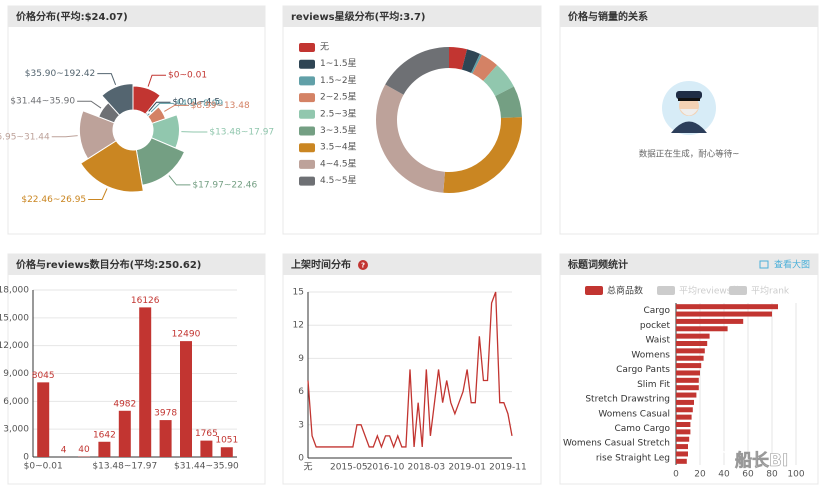 The width and height of the screenshot is (828, 496). What do you see at coordinates (298, 326) in the screenshot?
I see `y-tick-label: 12` at bounding box center [298, 326].